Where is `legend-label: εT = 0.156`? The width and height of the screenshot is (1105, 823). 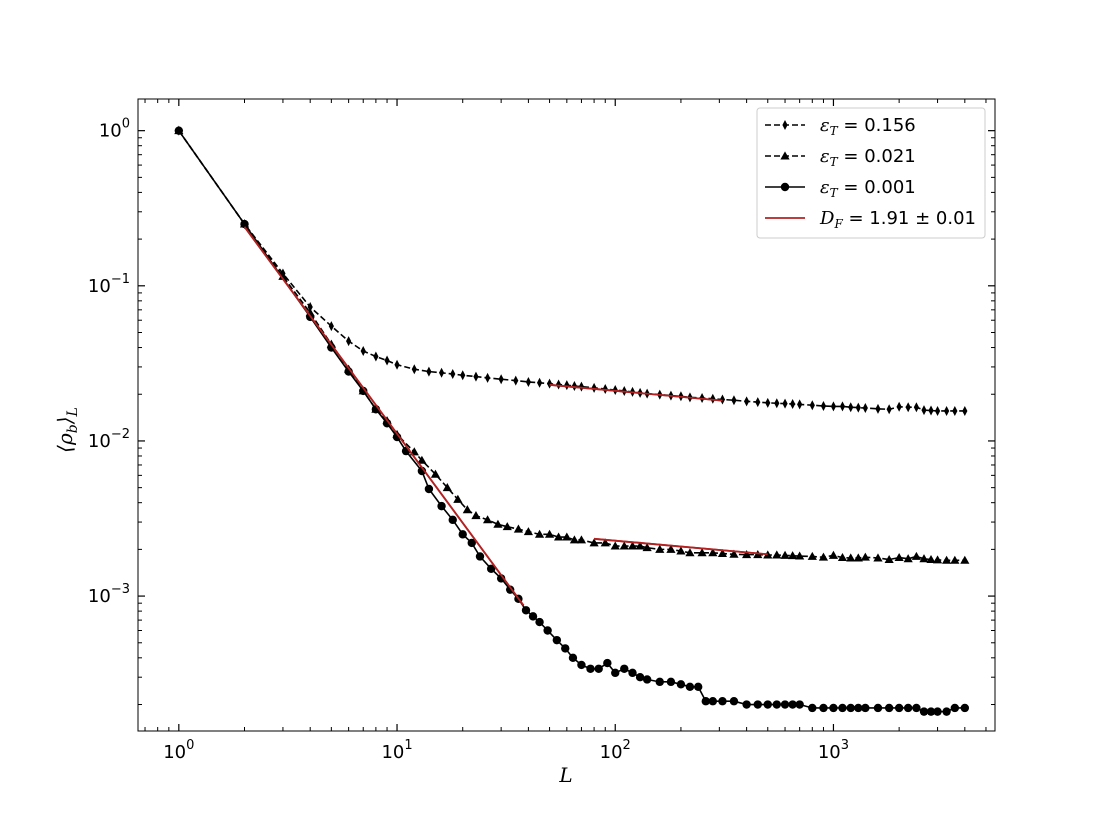 legend-label: εT = 0.156 is located at coordinates (868, 126).